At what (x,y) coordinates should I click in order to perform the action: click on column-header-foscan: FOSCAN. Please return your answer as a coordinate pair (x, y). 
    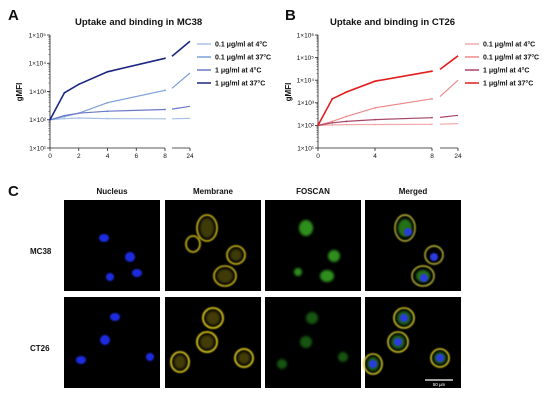
    Looking at the image, I should click on (313, 191).